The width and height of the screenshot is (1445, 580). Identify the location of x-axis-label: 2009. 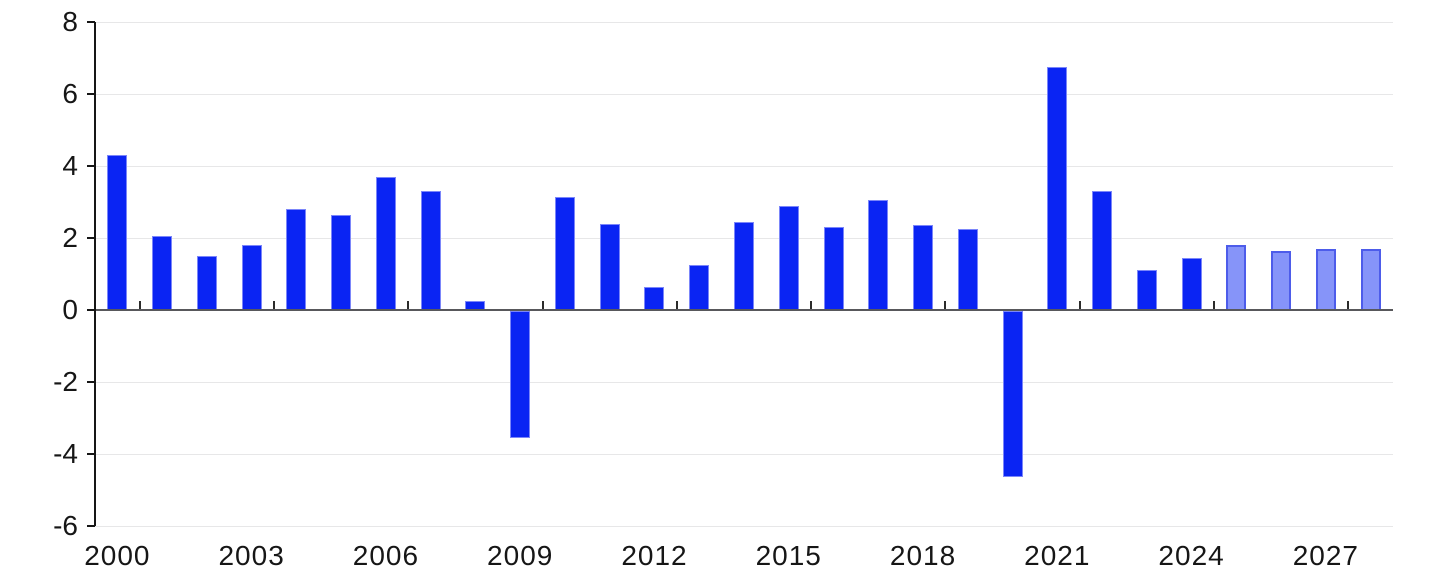
(520, 555).